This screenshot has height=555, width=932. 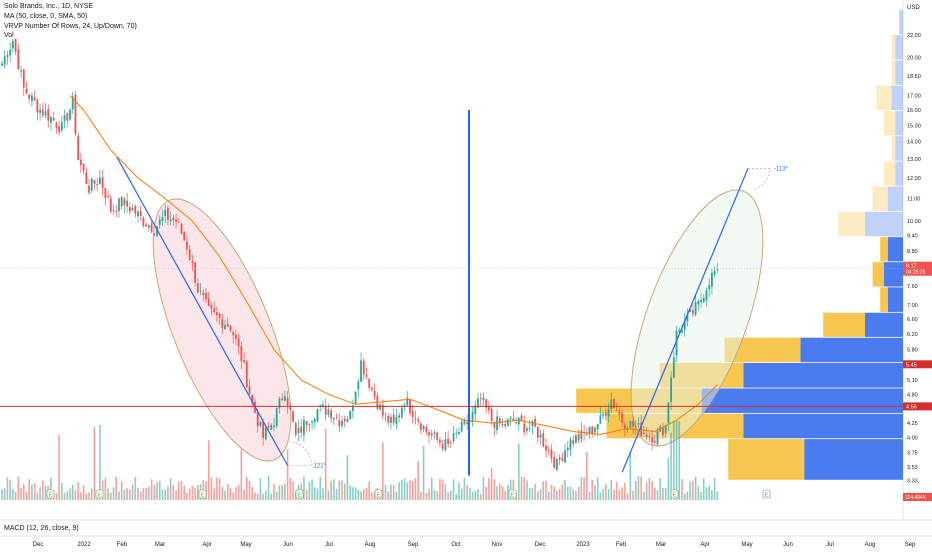 What do you see at coordinates (320, 466) in the screenshot?
I see `angle-label-down: 121°` at bounding box center [320, 466].